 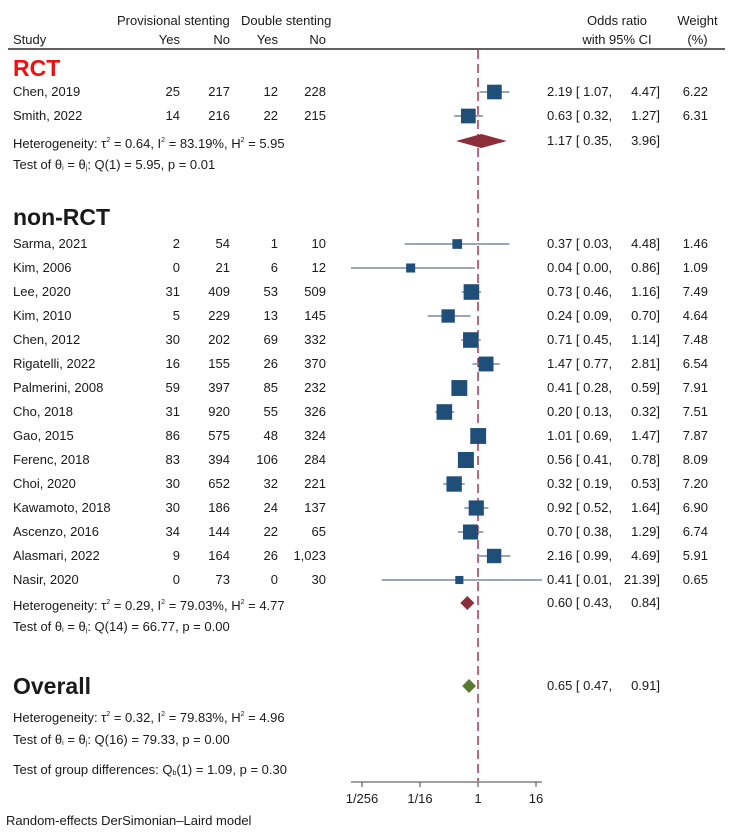 What do you see at coordinates (695, 531) in the screenshot?
I see `study-weight: 6.74` at bounding box center [695, 531].